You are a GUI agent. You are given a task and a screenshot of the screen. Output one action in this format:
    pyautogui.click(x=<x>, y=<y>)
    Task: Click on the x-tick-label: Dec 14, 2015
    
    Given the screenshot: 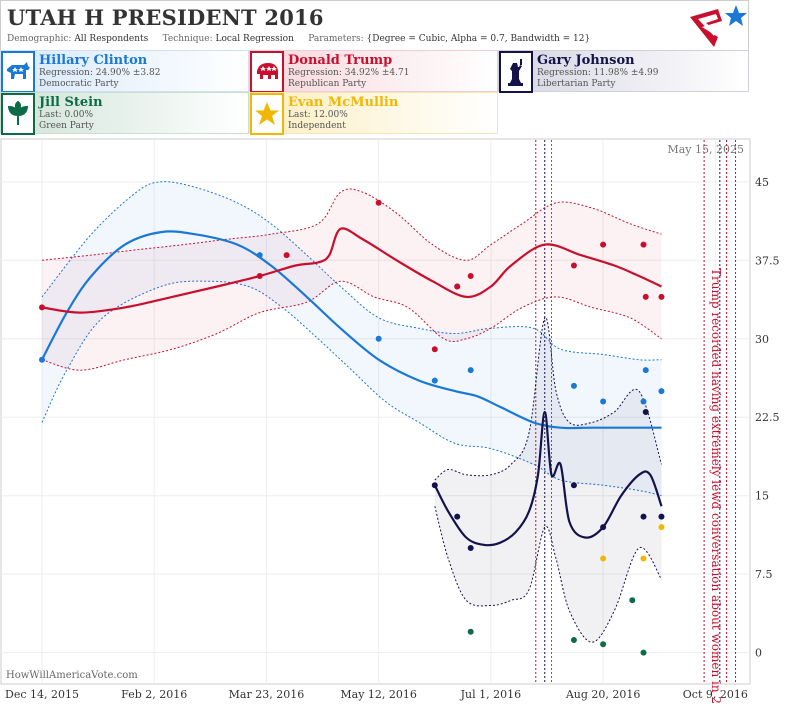 What is the action you would take?
    pyautogui.click(x=42, y=694)
    